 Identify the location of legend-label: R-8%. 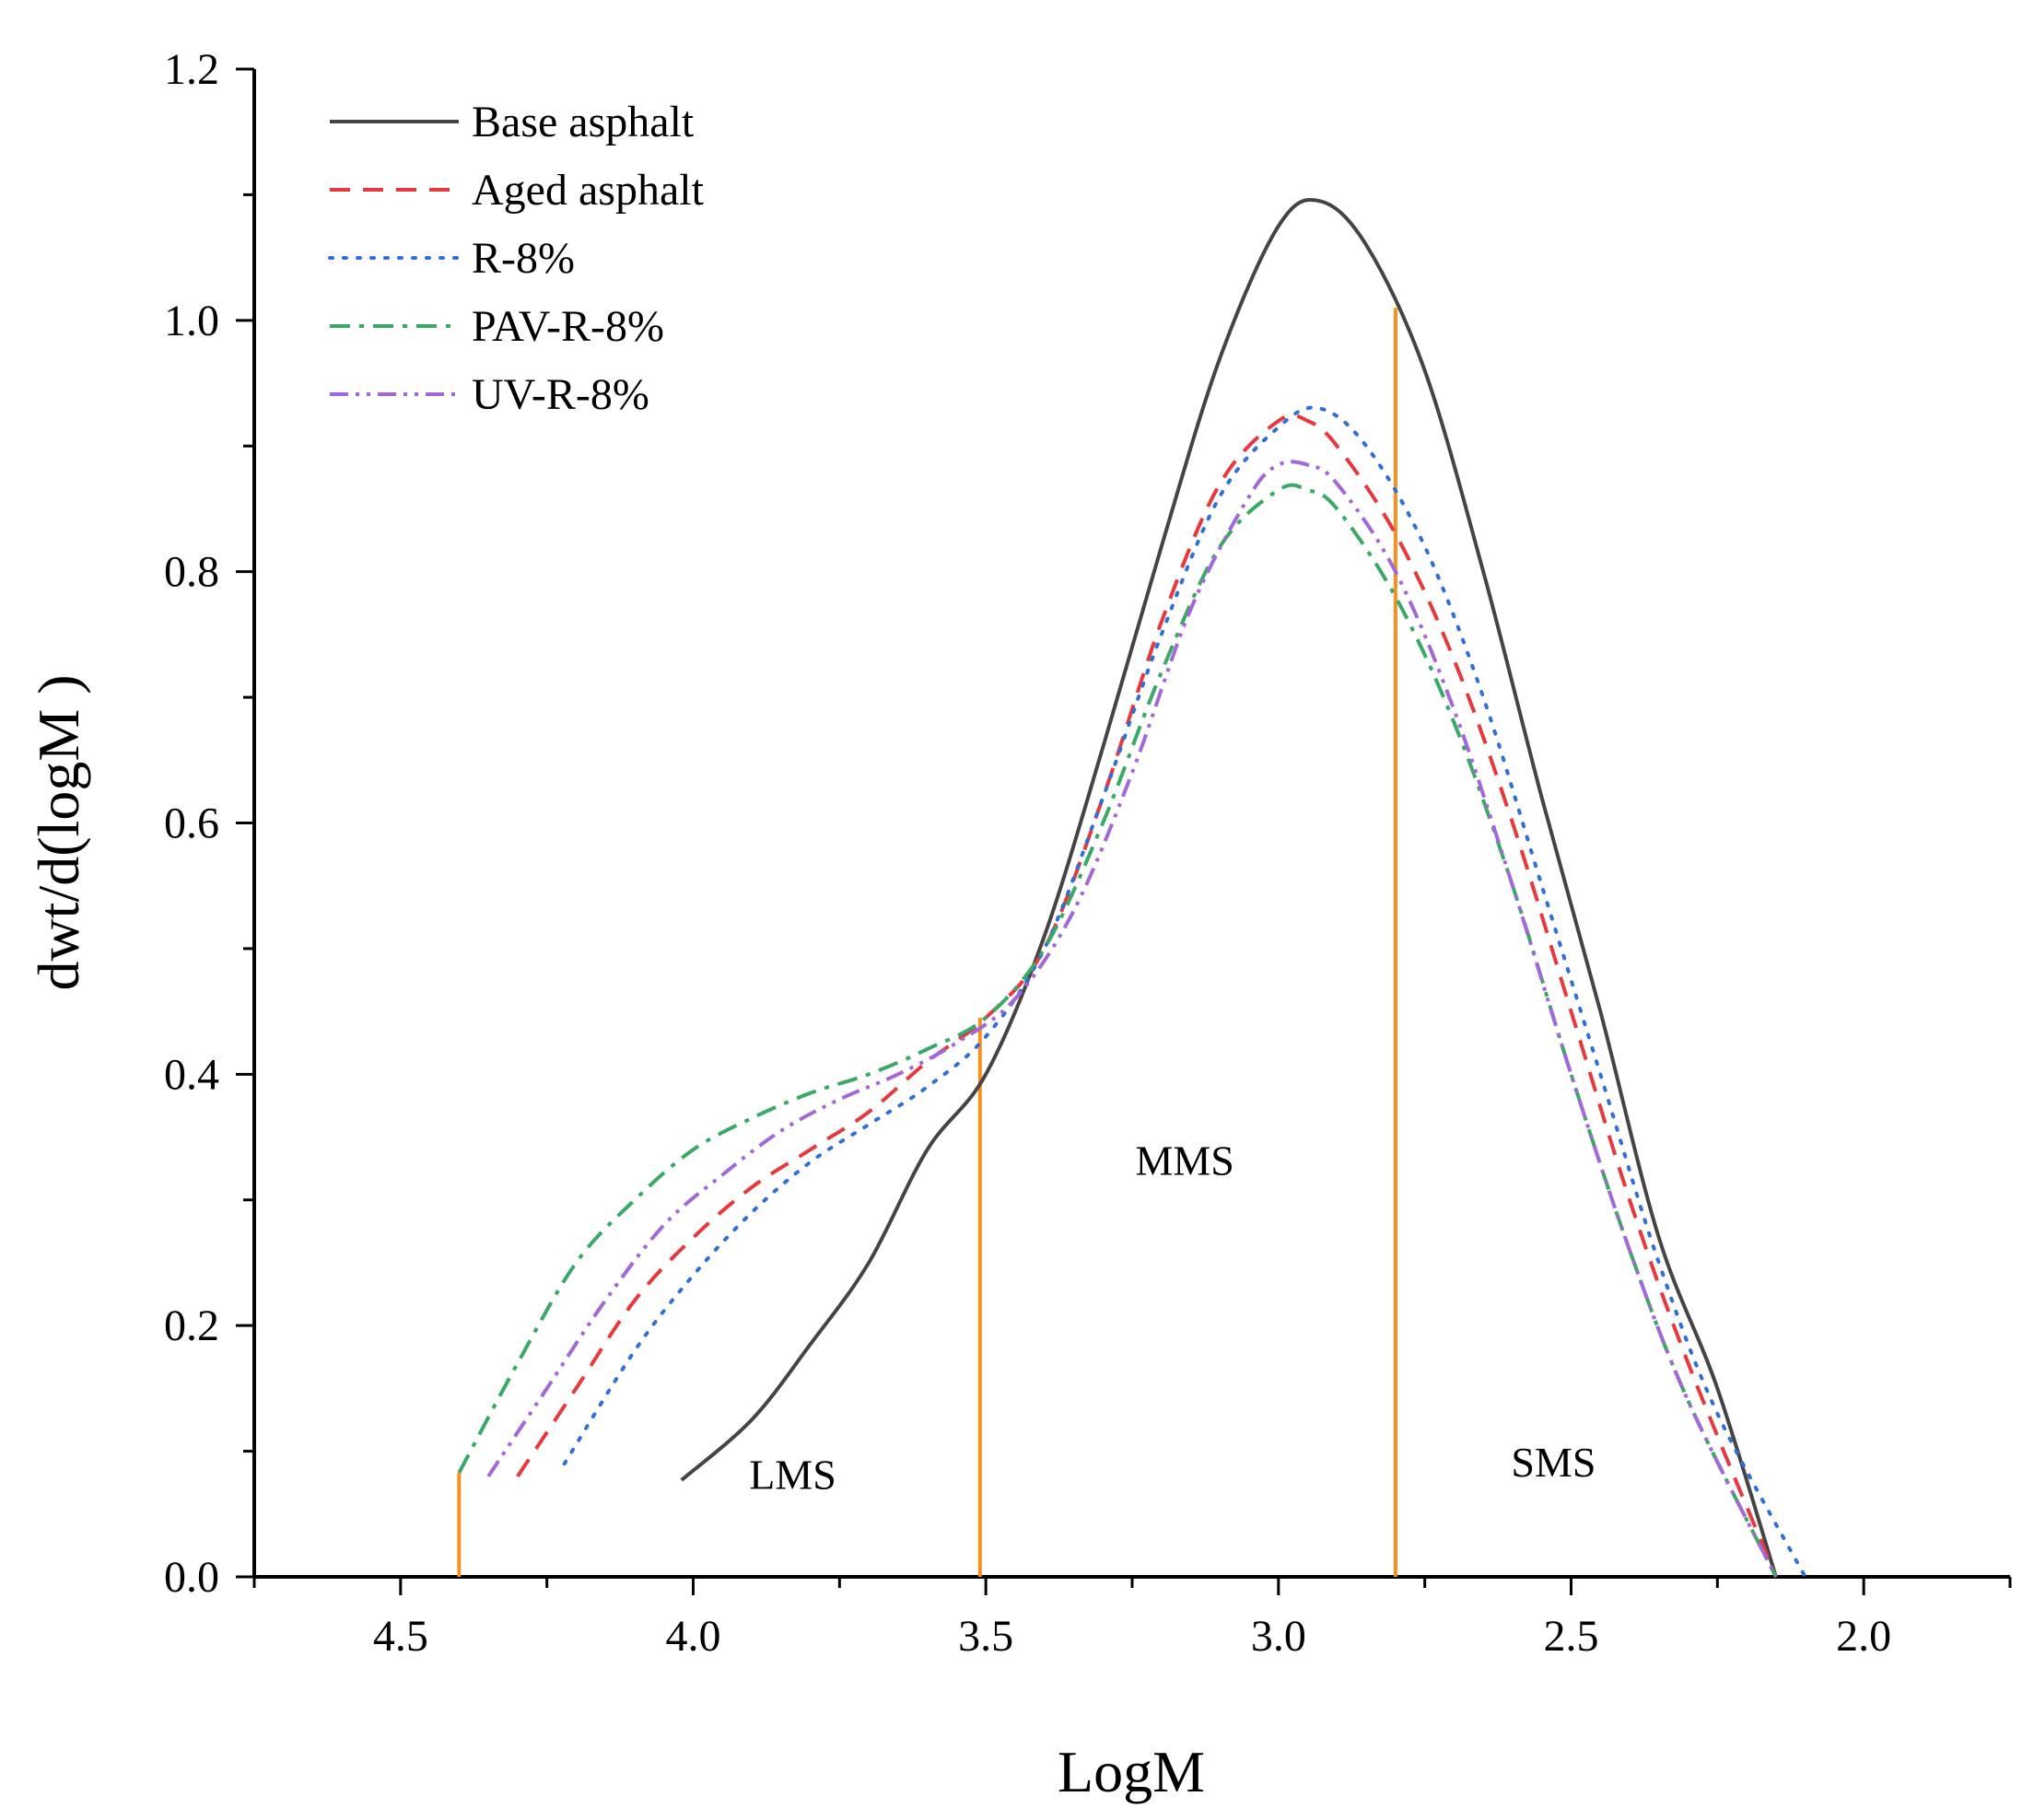
(523, 258).